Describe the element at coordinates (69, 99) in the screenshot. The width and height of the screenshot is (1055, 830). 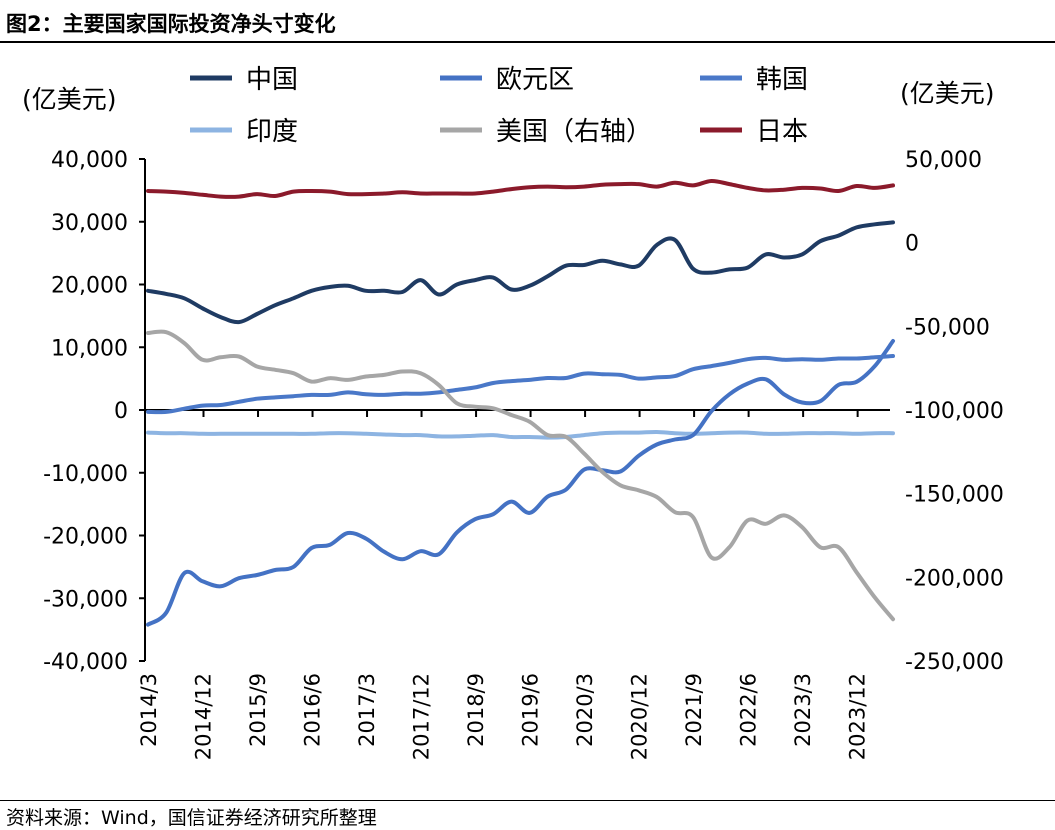
I see `left-axis-unit: (亿美元)` at that location.